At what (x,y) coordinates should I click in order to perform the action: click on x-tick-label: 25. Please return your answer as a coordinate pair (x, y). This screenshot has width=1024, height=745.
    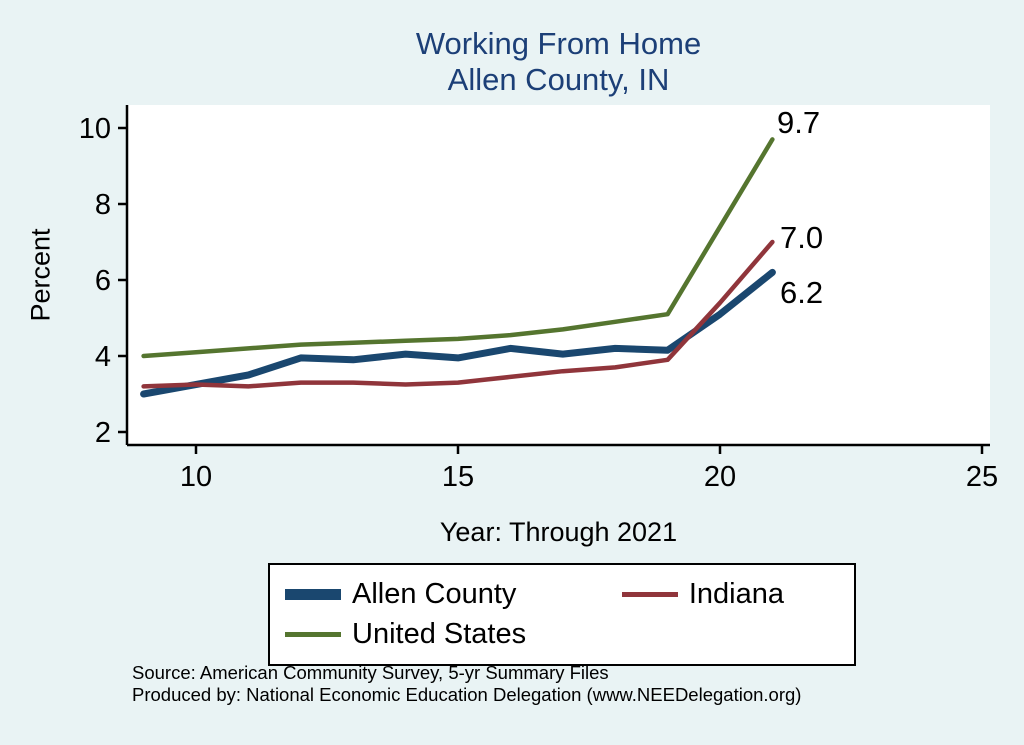
    Looking at the image, I should click on (982, 477).